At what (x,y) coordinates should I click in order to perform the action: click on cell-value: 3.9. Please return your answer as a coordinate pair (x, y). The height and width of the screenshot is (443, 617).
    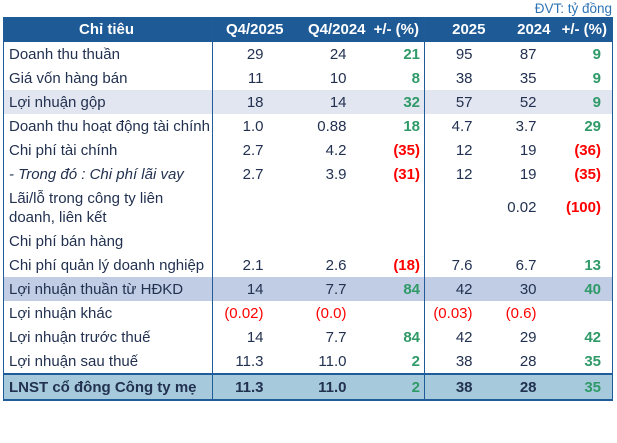
    Looking at the image, I should click on (336, 174).